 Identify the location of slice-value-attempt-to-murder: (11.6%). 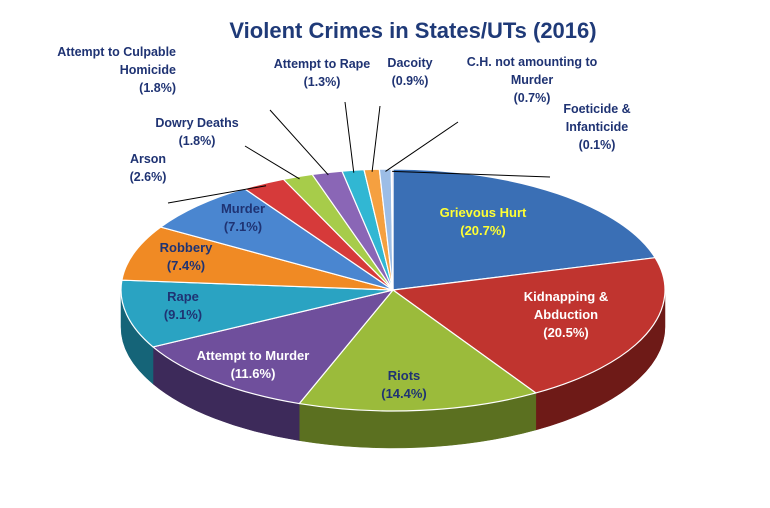
(253, 373).